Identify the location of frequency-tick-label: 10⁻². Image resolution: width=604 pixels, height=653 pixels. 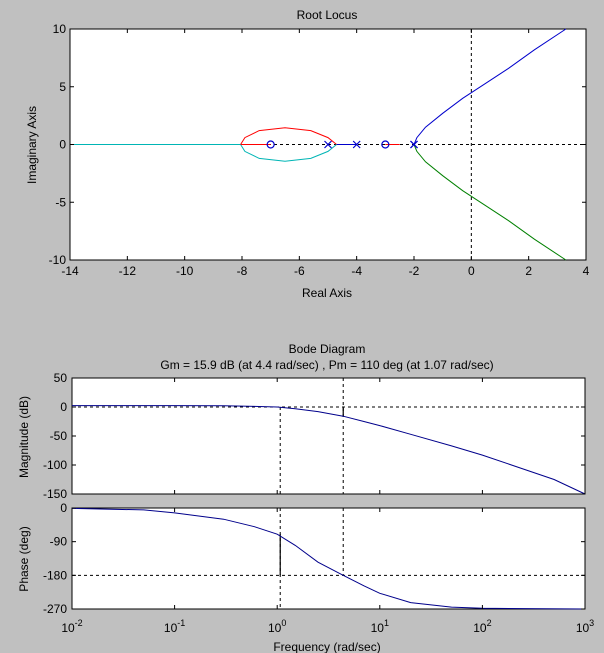
(71, 626).